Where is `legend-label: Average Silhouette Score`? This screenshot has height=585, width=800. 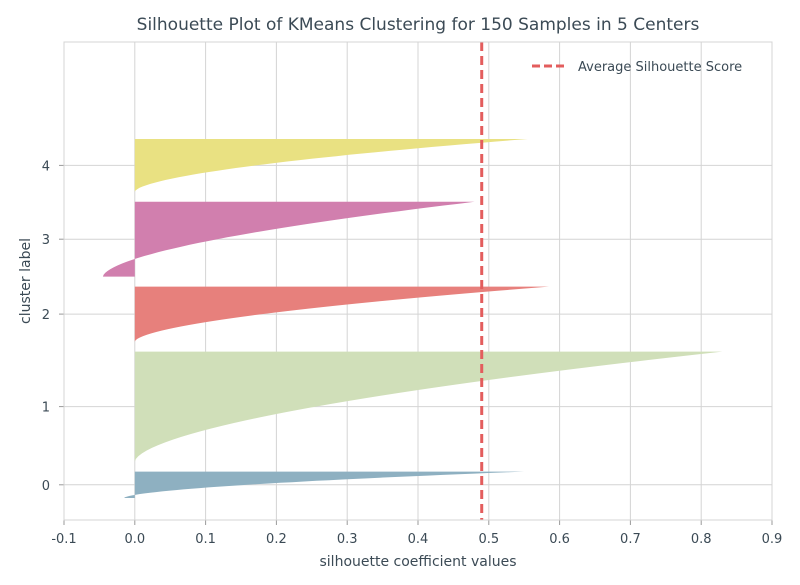
legend-label: Average Silhouette Score is located at coordinates (660, 67).